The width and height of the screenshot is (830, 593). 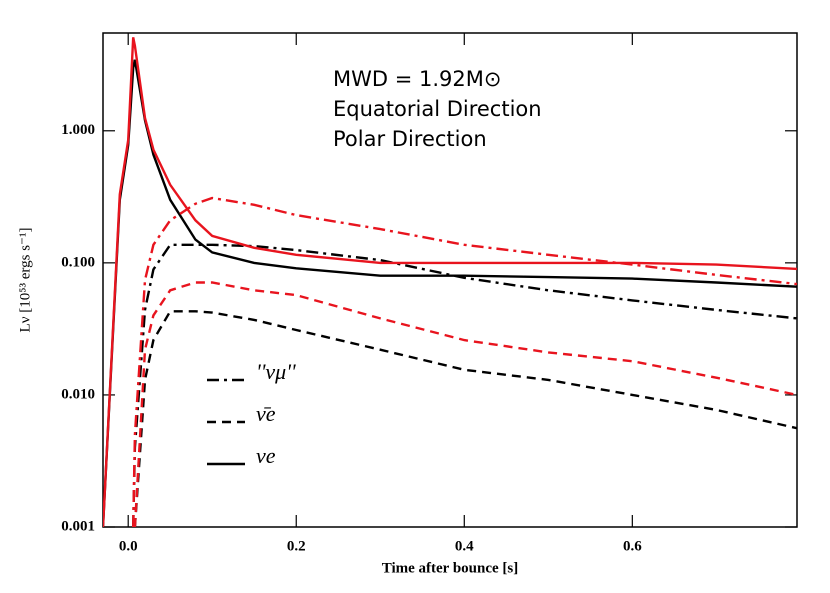 I want to click on legend-label: ν̄e, so click(x=266, y=413).